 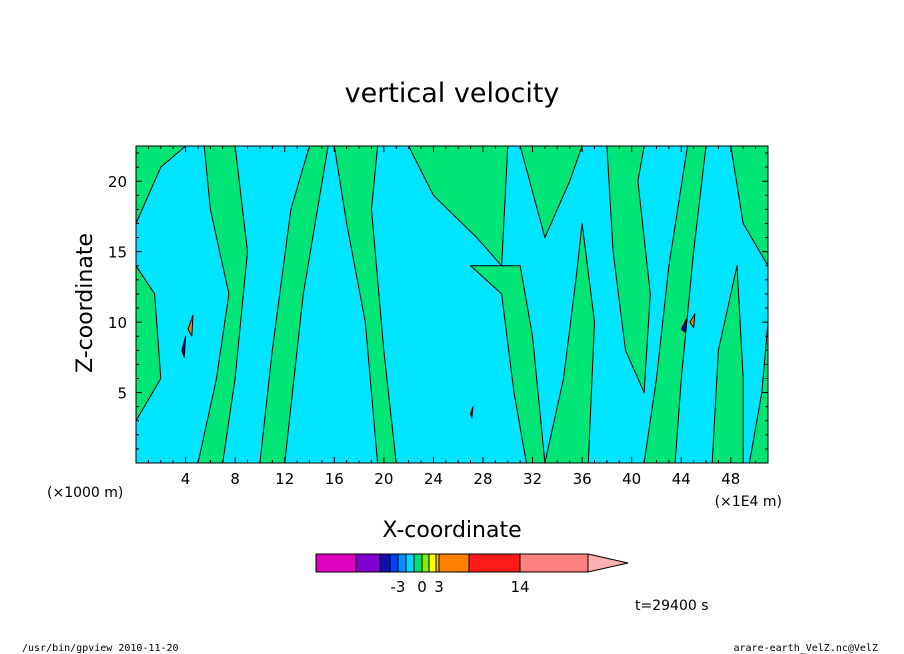 What do you see at coordinates (472, 574) in the screenshot?
I see `colorbar: -3 0 3 14` at bounding box center [472, 574].